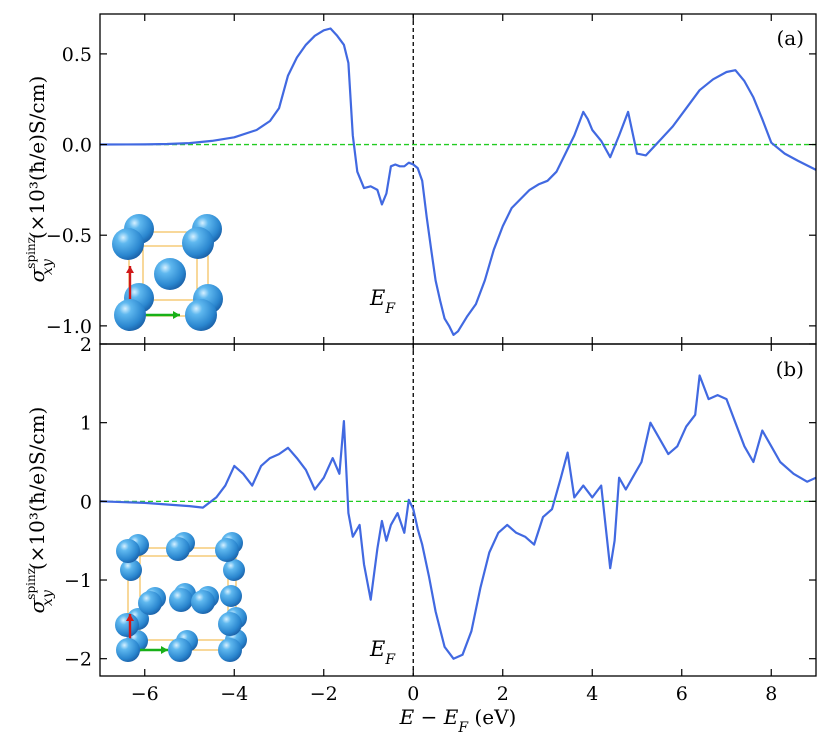 This screenshot has height=744, width=830. Describe the element at coordinates (492, 717) in the screenshot. I see `x-axis-label-unit: (eV)` at that location.